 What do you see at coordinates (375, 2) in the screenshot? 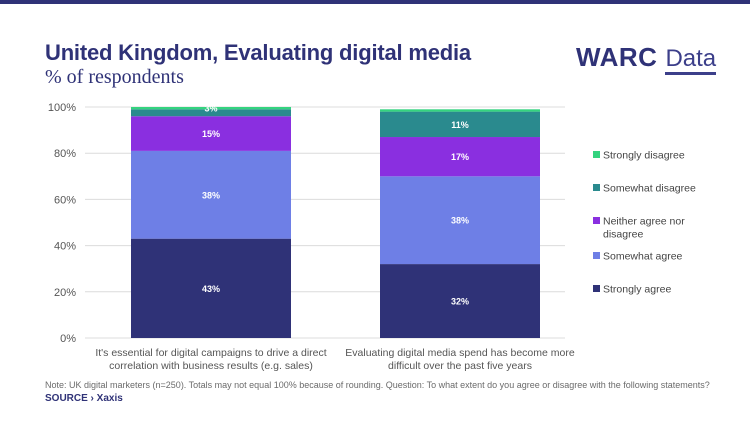
I see `top-accent-bar` at bounding box center [375, 2].